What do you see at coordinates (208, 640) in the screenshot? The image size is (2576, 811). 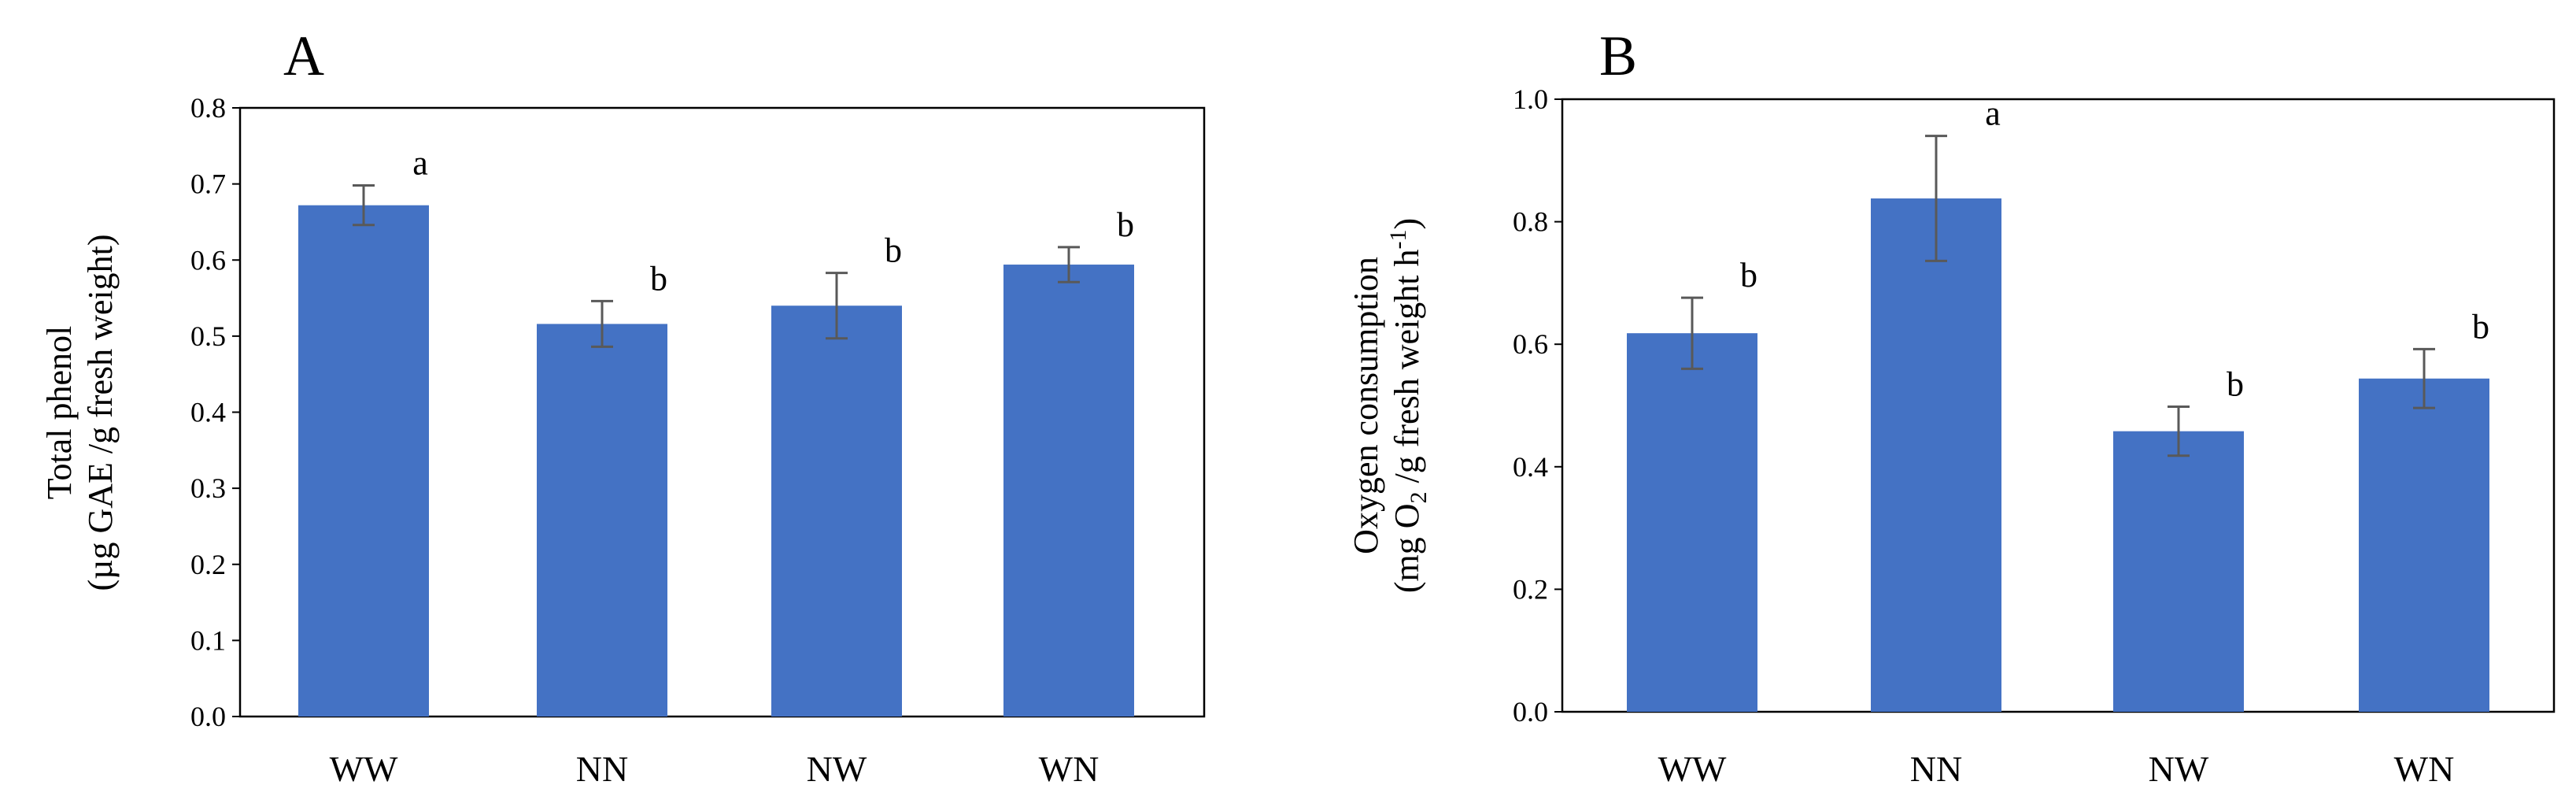 I see `y-tick-label: 0.1` at bounding box center [208, 640].